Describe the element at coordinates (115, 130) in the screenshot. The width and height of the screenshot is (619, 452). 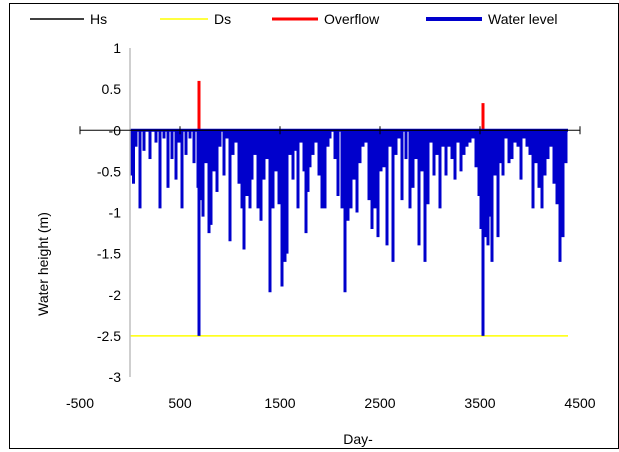
I see `y-tick-label: -0` at that location.